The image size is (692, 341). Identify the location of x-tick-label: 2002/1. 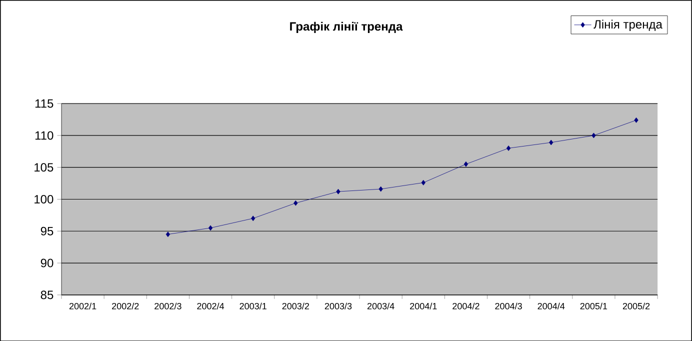
(82, 306).